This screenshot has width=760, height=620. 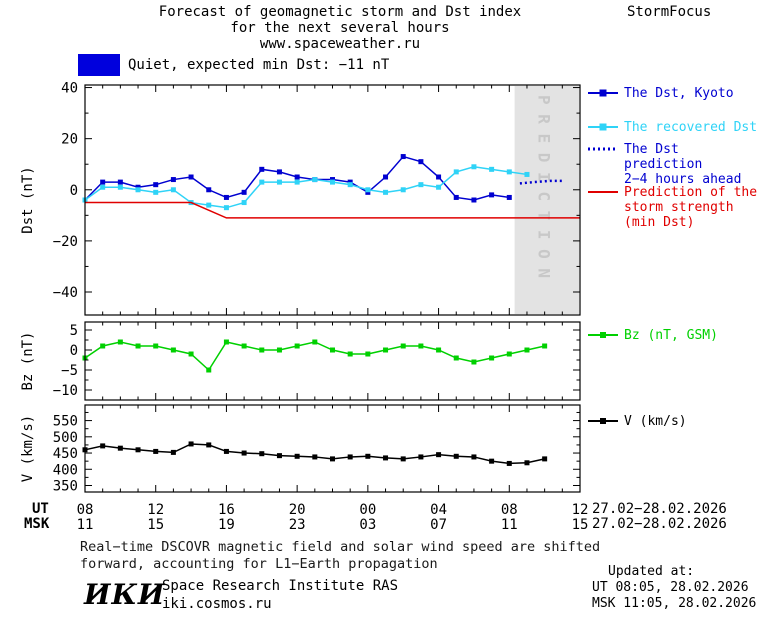 I want to click on institute-site: iki.cosmos.ru, so click(x=217, y=604).